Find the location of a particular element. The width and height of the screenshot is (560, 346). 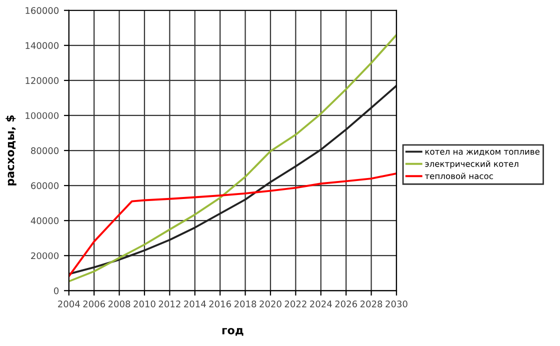

y-tick-label: 140000 is located at coordinates (42, 45).